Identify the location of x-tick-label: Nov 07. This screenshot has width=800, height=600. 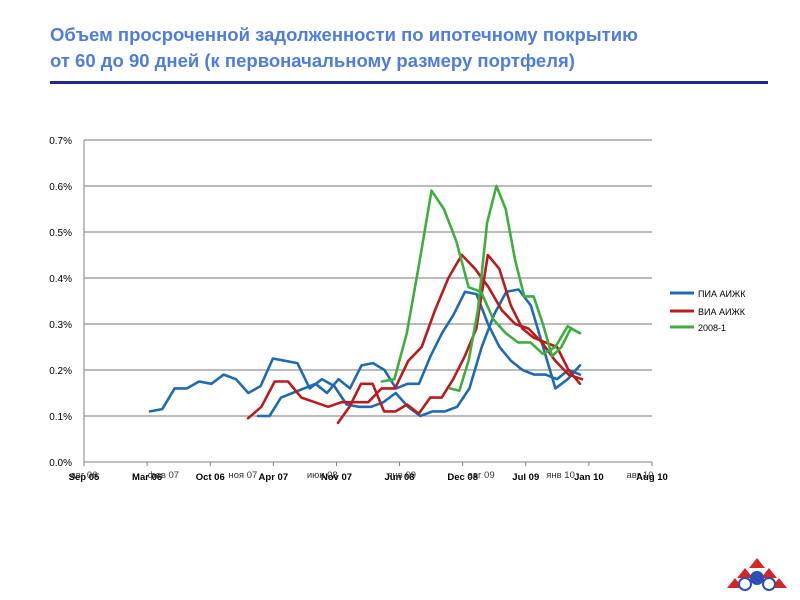
(336, 477).